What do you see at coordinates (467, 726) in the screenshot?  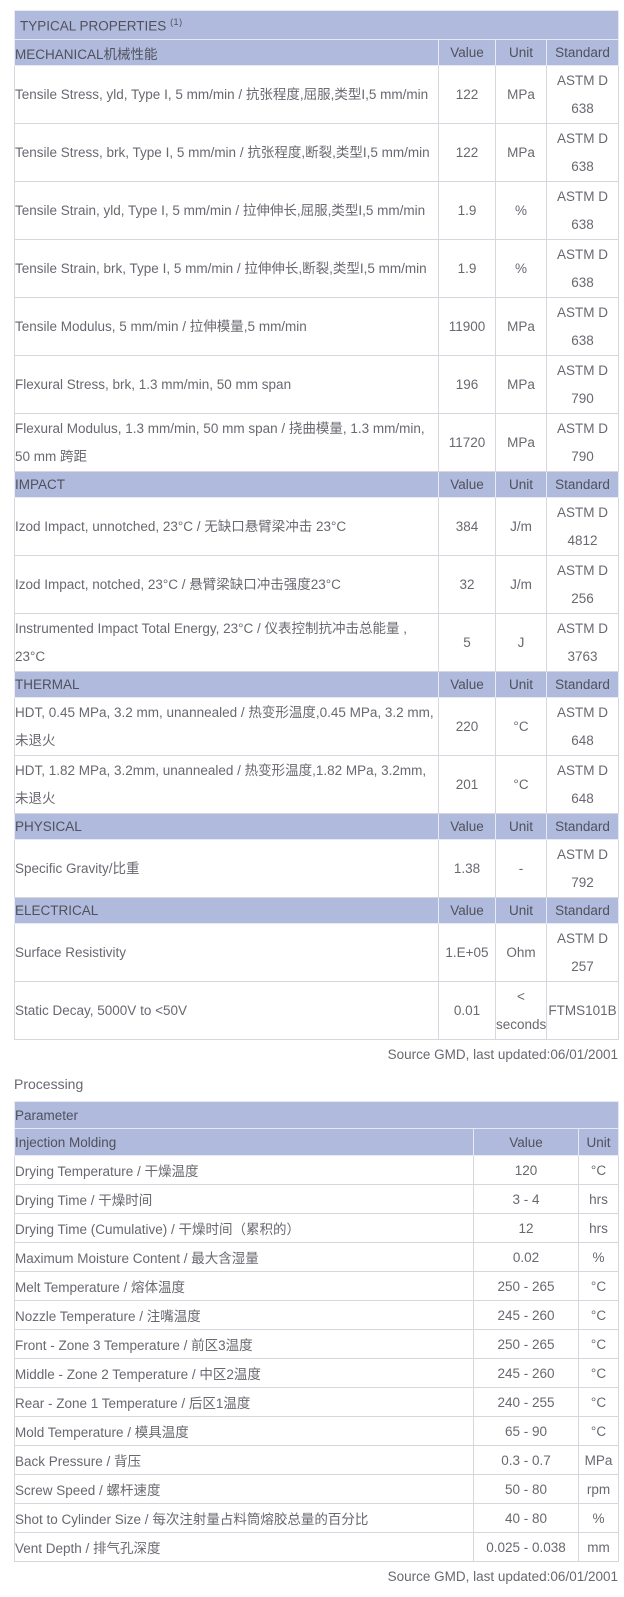 I see `property-value-cell: 220` at bounding box center [467, 726].